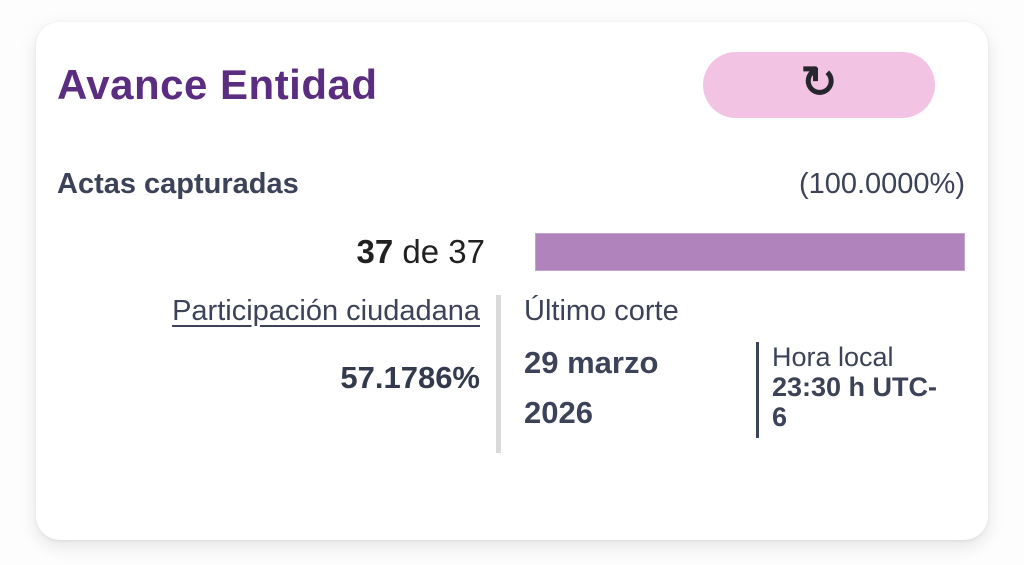  Describe the element at coordinates (443, 251) in the screenshot. I see `actas-total-count: de 37` at that location.